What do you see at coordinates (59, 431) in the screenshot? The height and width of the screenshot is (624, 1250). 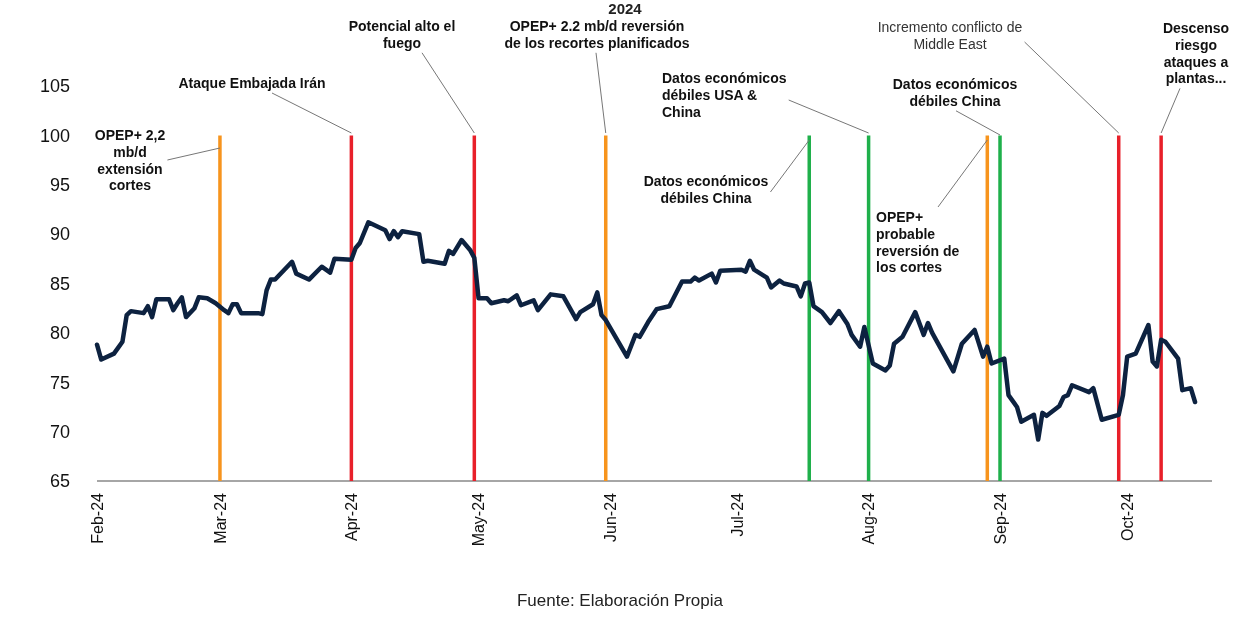 I see `y-tick-label: 70` at bounding box center [59, 431].